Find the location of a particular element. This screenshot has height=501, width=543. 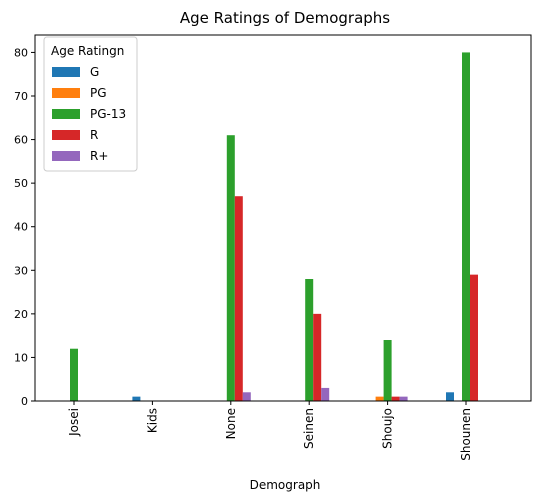

legend-label-g: G is located at coordinates (94, 72).